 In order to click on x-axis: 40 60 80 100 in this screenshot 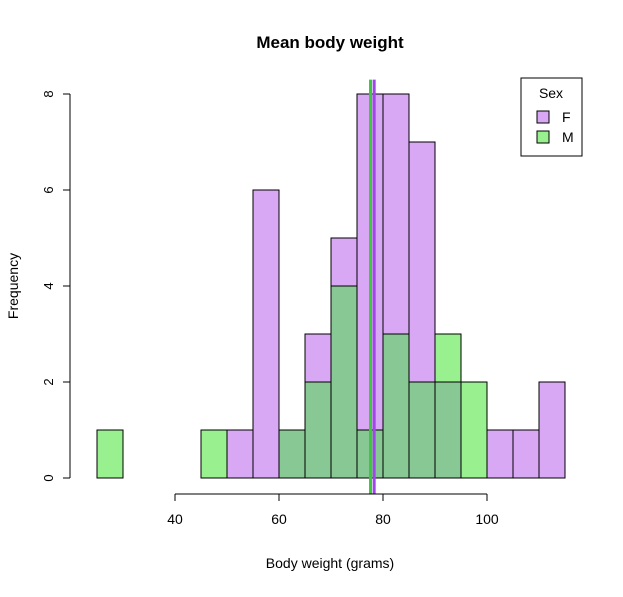, I will do `click(333, 510)`.